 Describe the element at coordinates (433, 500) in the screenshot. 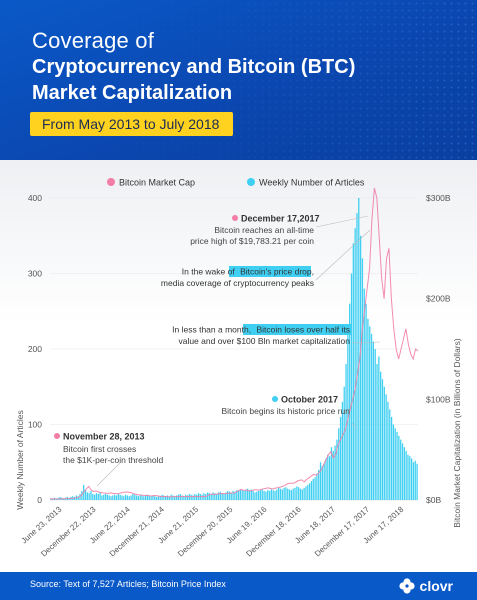

I see `y-right-tick-label: $0B` at that location.